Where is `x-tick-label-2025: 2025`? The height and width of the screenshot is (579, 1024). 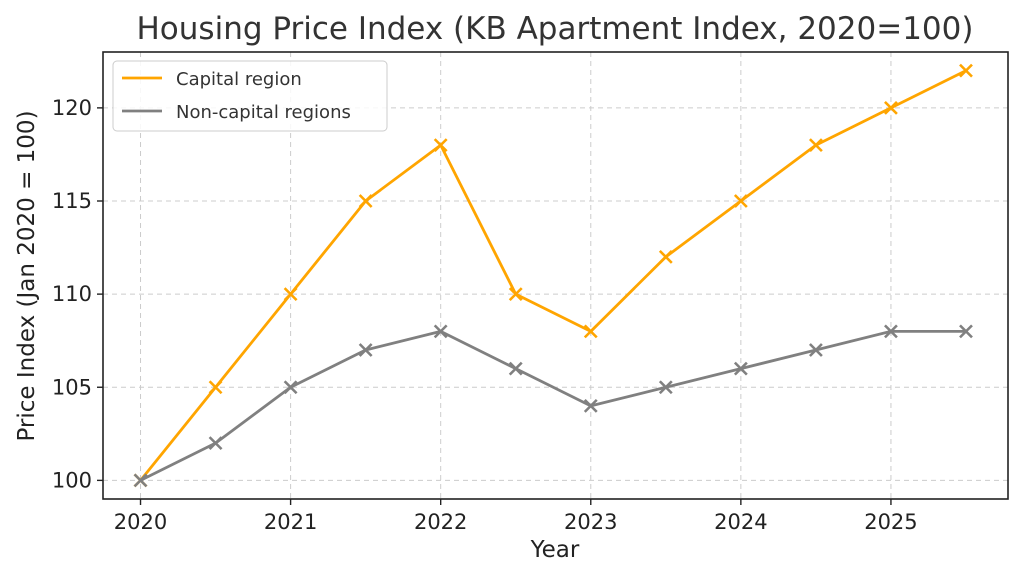 x-tick-label-2025: 2025 is located at coordinates (890, 522).